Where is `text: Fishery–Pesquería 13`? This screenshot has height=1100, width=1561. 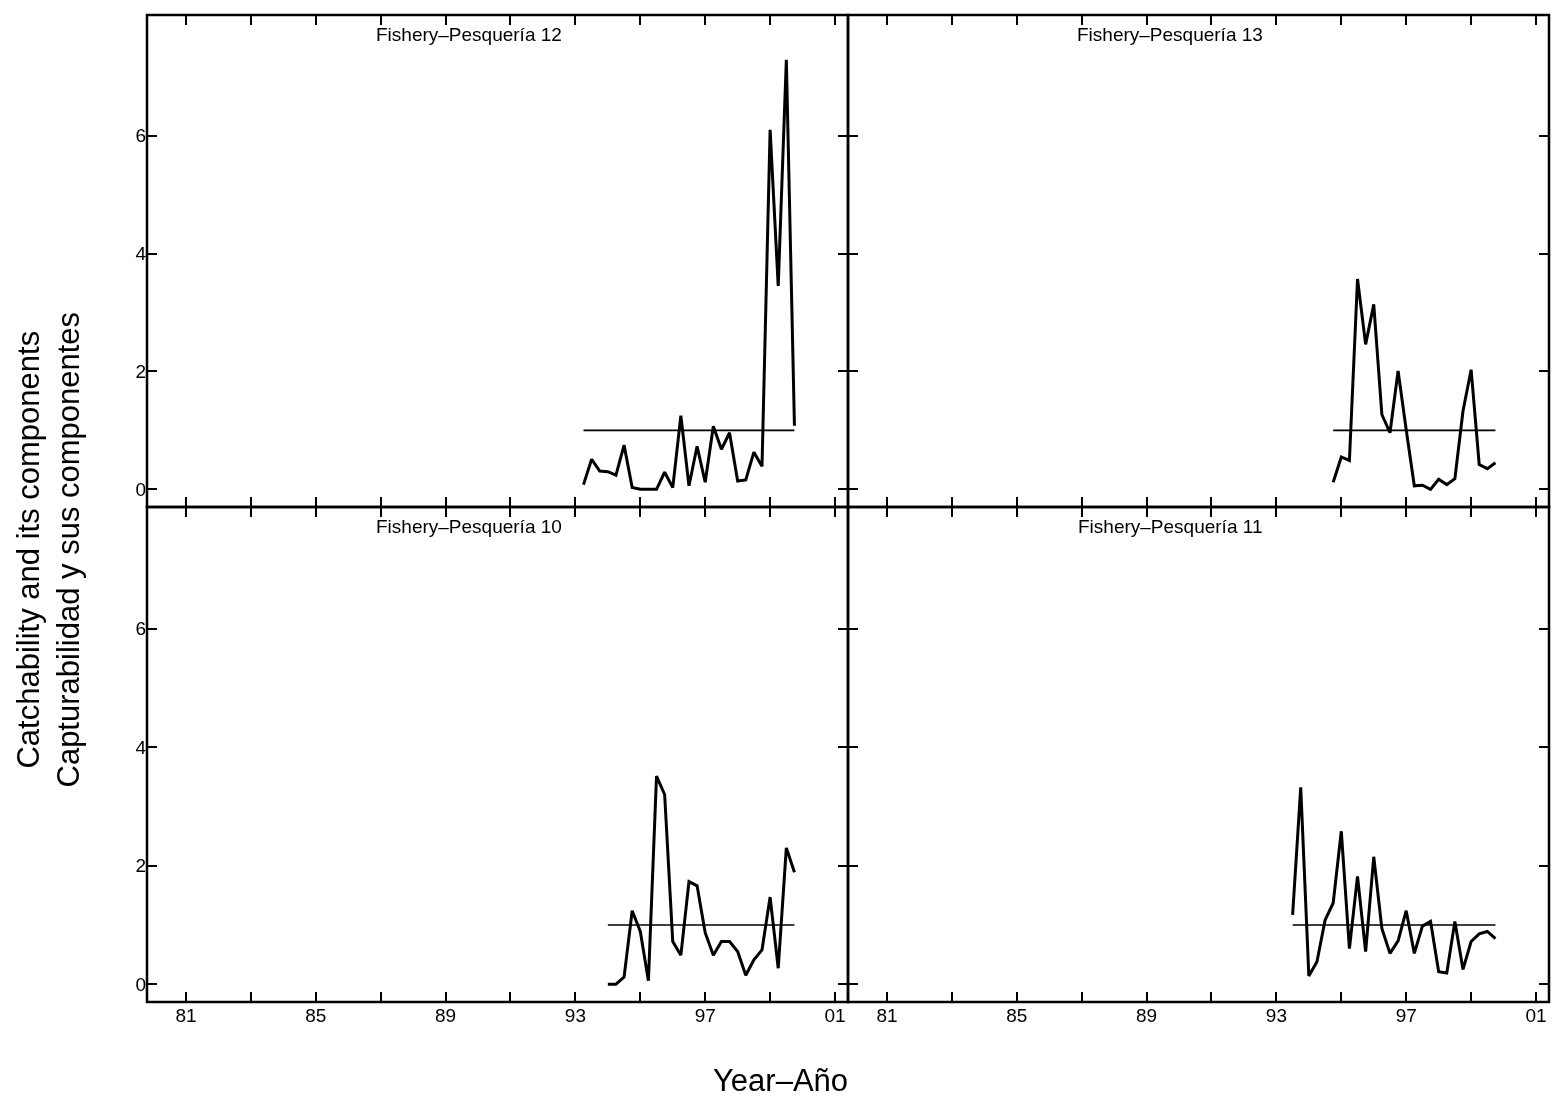
text: Fishery–Pesquería 13 is located at coordinates (1170, 34).